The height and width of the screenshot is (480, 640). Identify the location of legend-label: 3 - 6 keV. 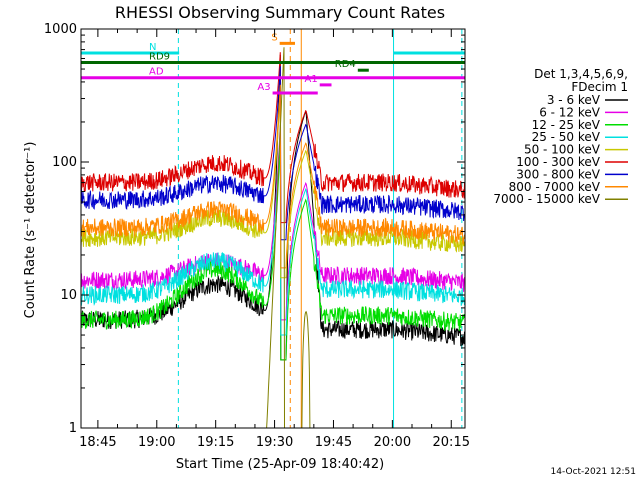
(574, 100).